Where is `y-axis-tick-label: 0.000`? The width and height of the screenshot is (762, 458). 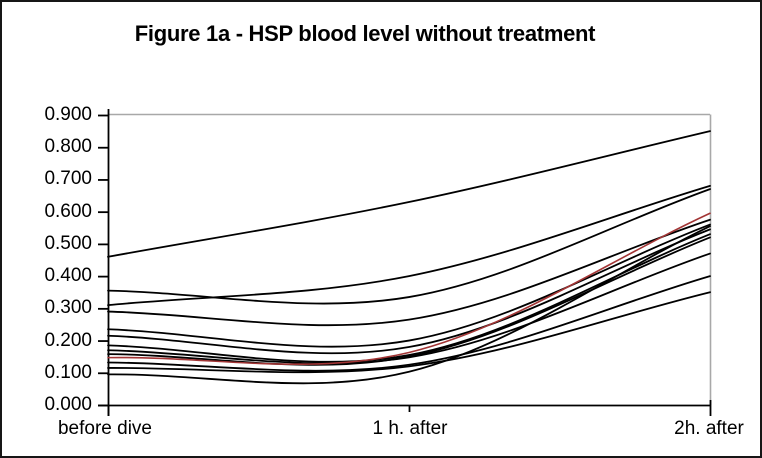 y-axis-tick-label: 0.000 is located at coordinates (68, 404).